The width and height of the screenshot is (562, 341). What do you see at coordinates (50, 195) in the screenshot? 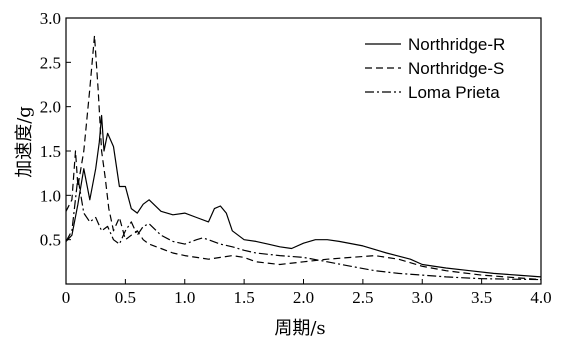
I see `y-tick-label: 1.0` at bounding box center [50, 195].